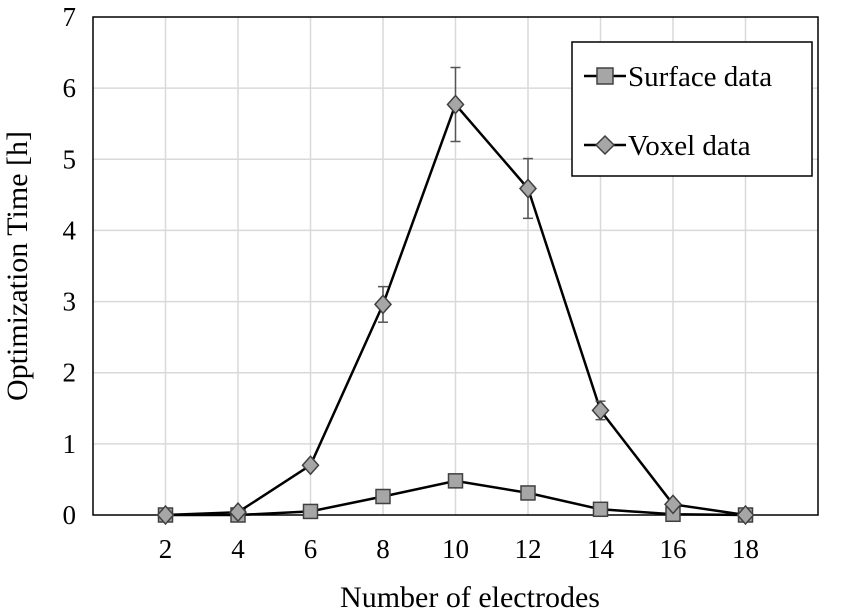 The height and width of the screenshot is (614, 851). I want to click on y-axis-title: Optimization Time [h], so click(17, 266).